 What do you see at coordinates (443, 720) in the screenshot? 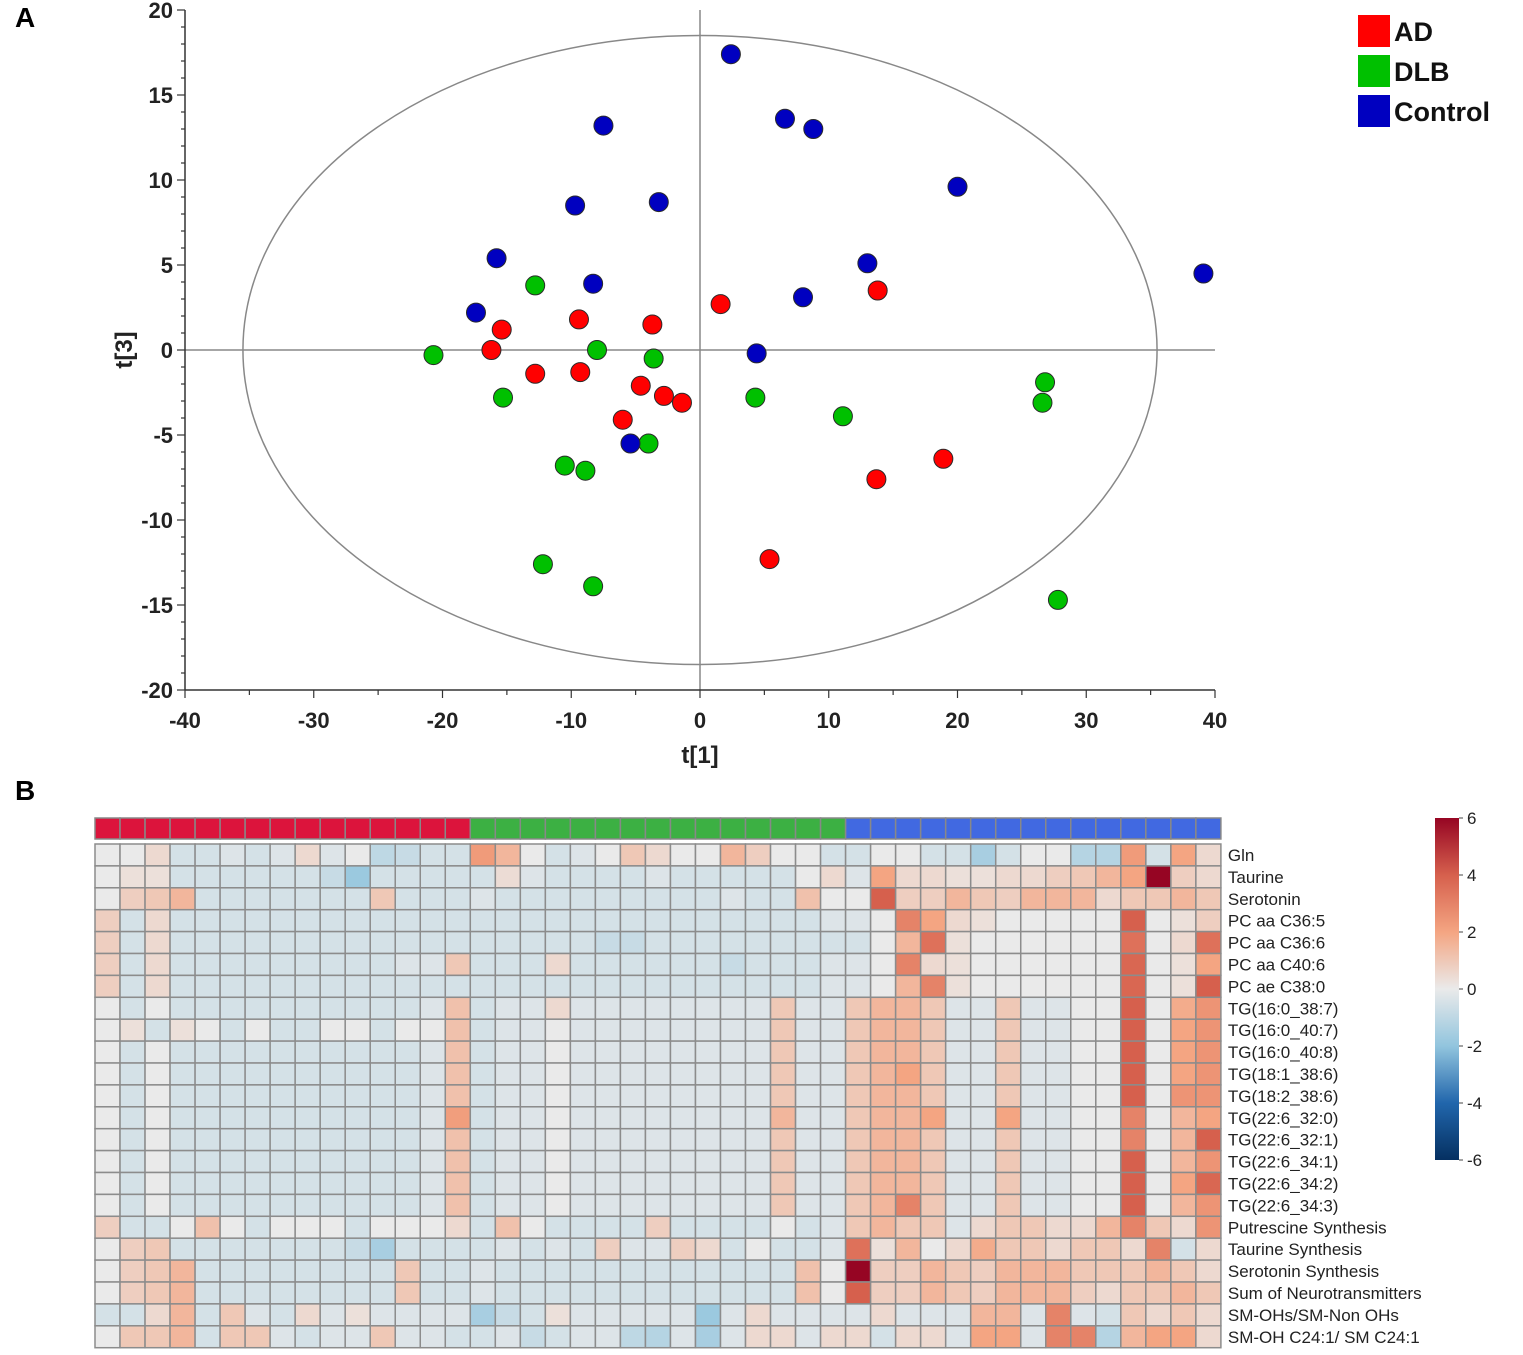
I see `x-tick-label: -20` at bounding box center [443, 720].